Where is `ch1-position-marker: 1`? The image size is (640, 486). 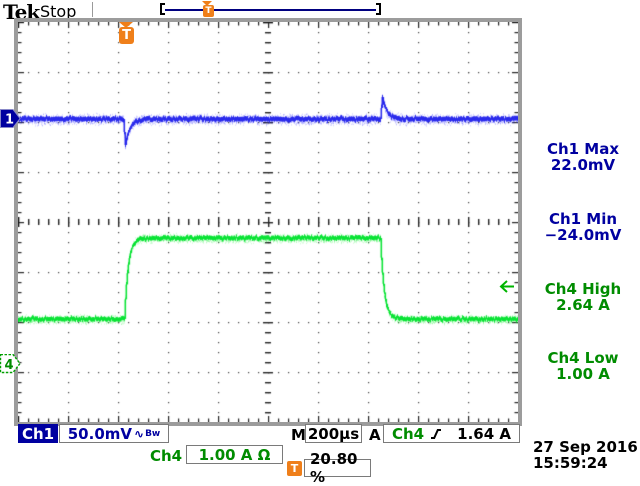
ch1-position-marker: 1 is located at coordinates (10, 118).